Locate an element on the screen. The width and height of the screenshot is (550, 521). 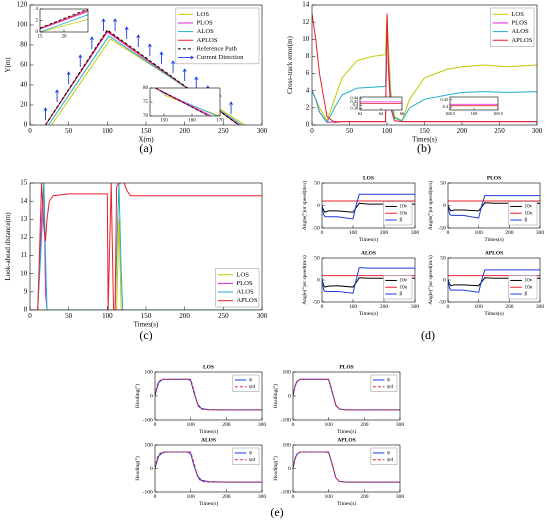
x-tick-label: 62 is located at coordinates (360, 113).